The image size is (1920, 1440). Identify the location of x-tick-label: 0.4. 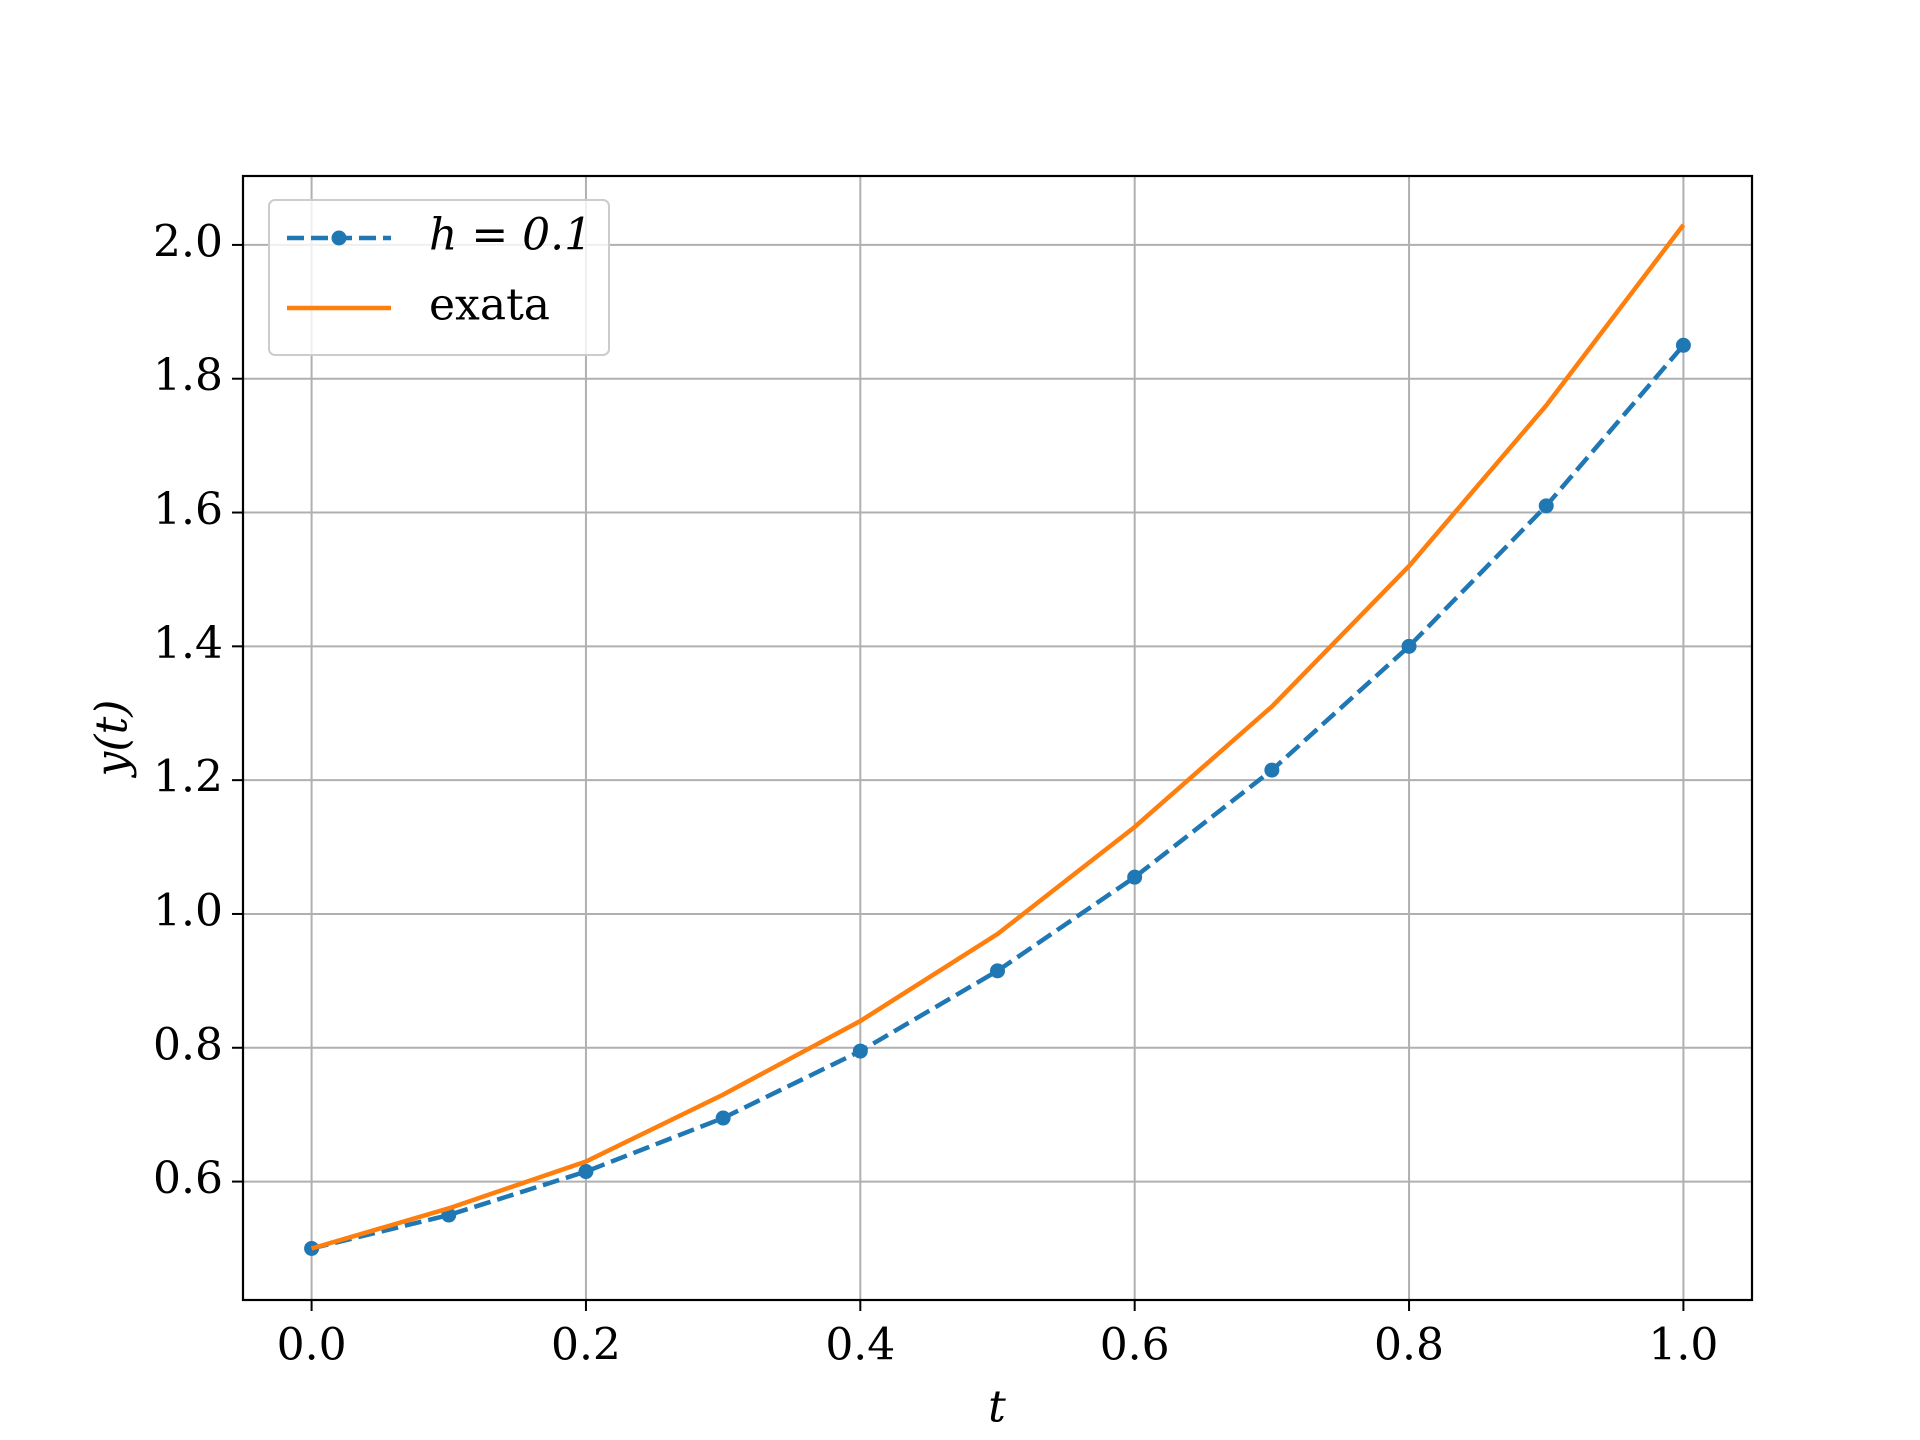
(860, 1345).